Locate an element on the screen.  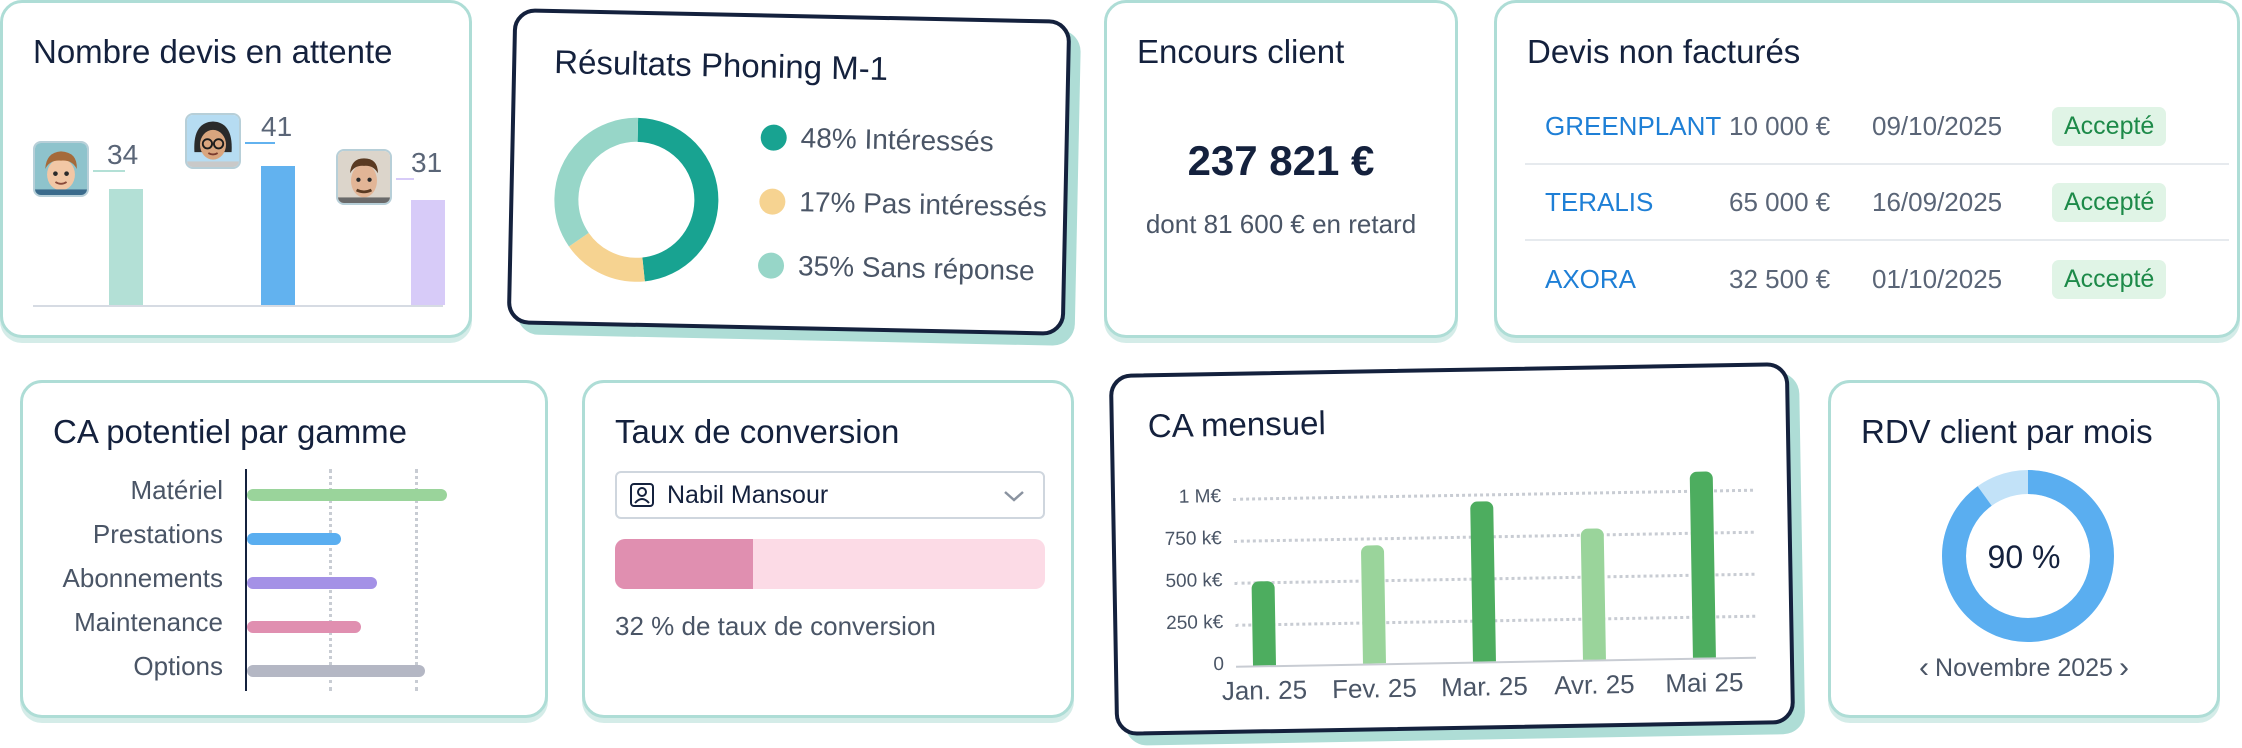
x-axis is located at coordinates (1496, 662).